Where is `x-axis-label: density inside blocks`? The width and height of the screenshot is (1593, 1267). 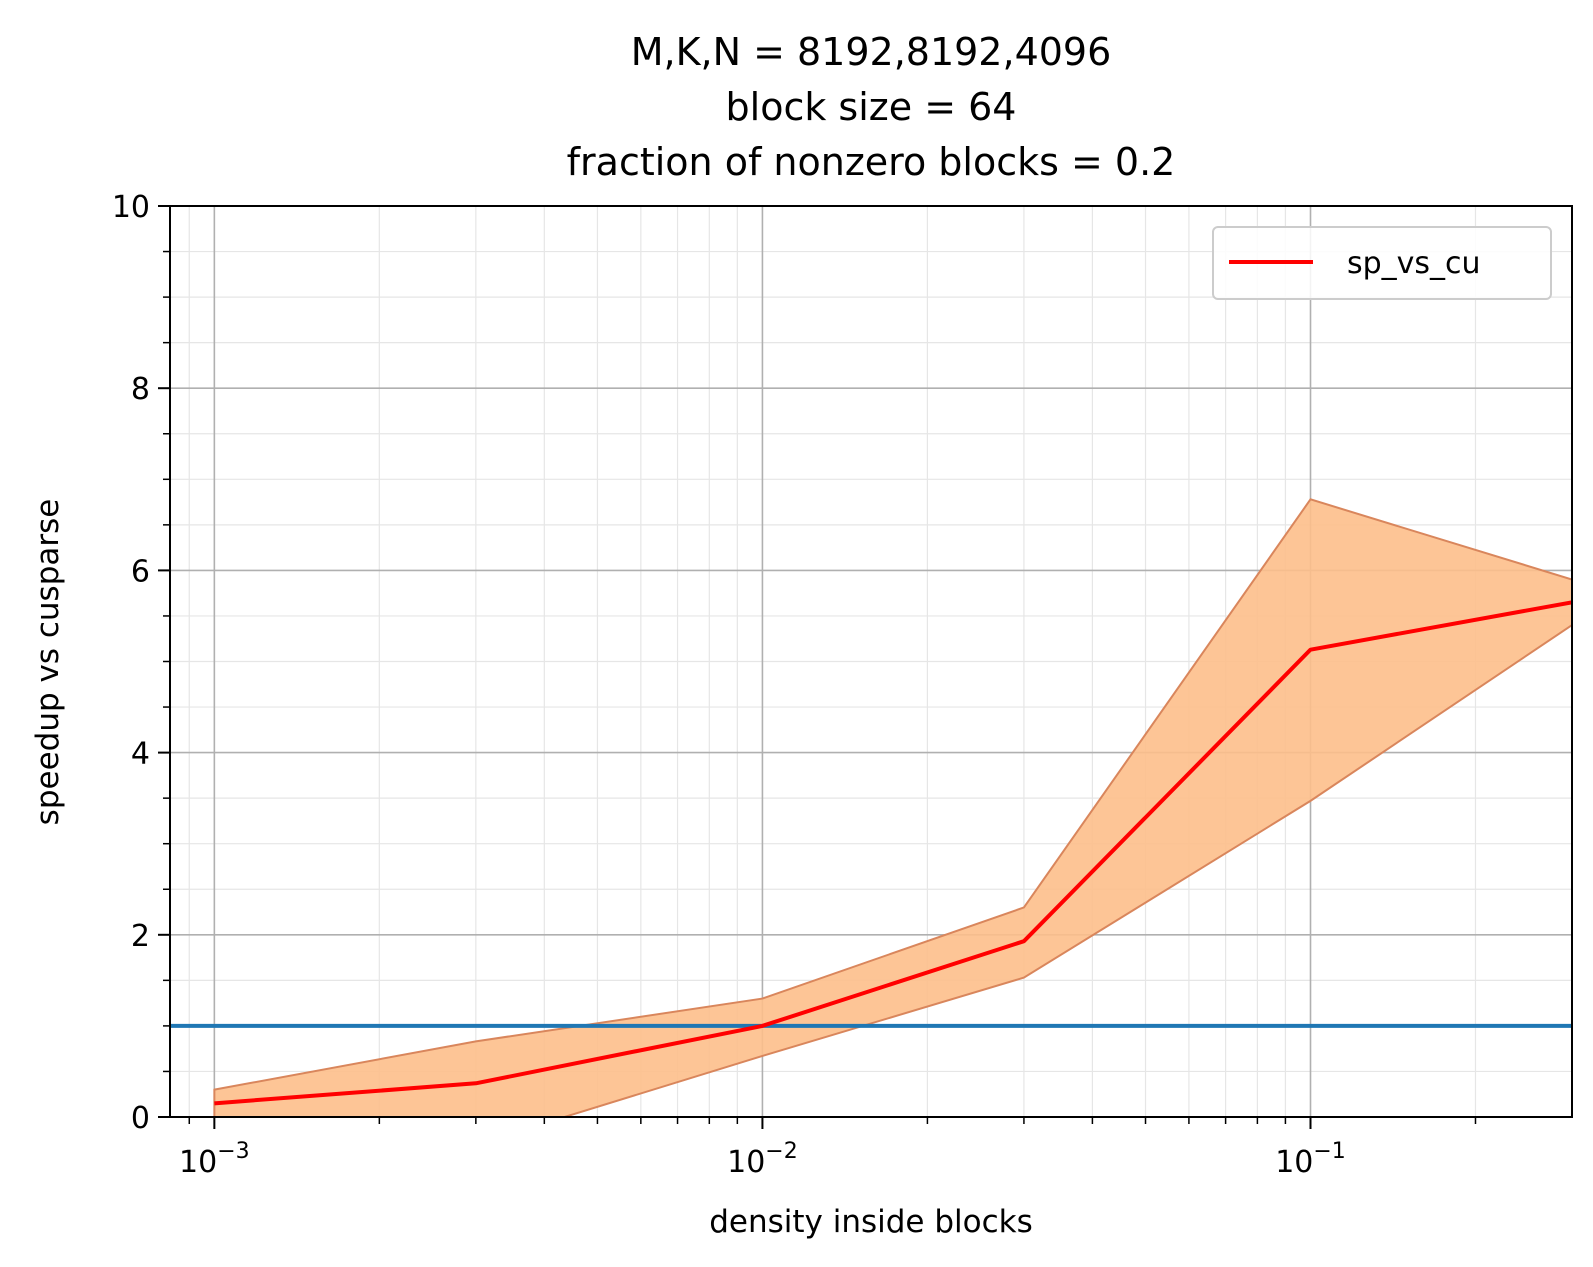 x-axis-label: density inside blocks is located at coordinates (871, 1222).